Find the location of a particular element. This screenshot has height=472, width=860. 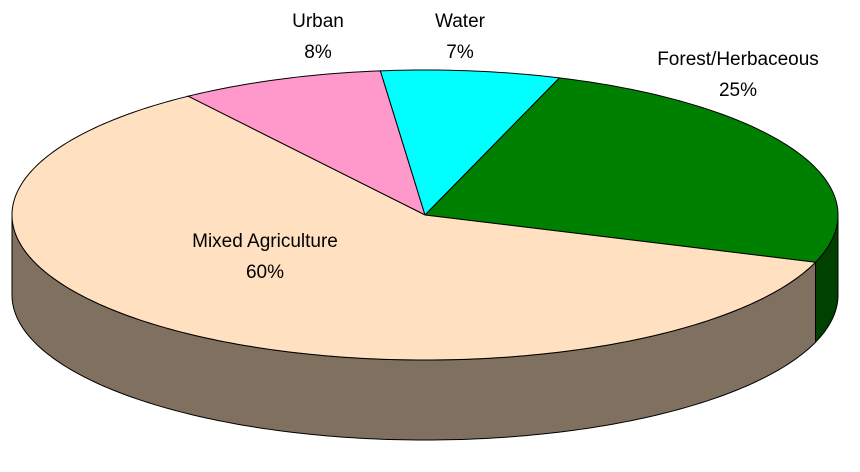

slice-label: Mixed Agriculture is located at coordinates (265, 241).